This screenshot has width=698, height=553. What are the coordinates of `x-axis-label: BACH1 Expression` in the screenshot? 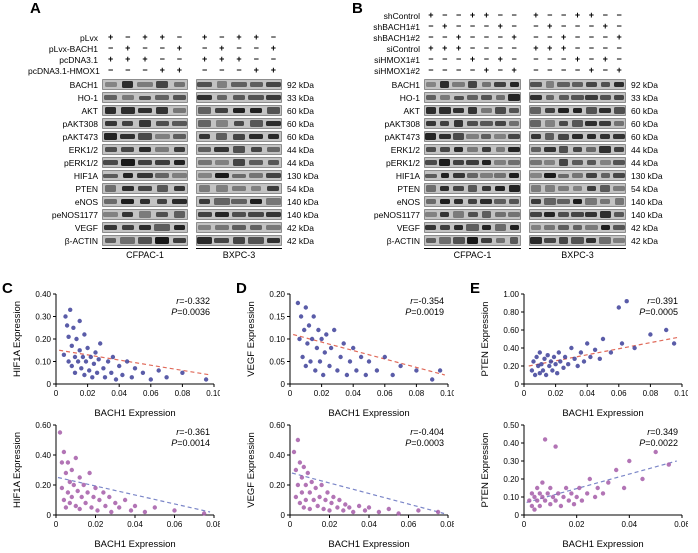 It's located at (368, 544).